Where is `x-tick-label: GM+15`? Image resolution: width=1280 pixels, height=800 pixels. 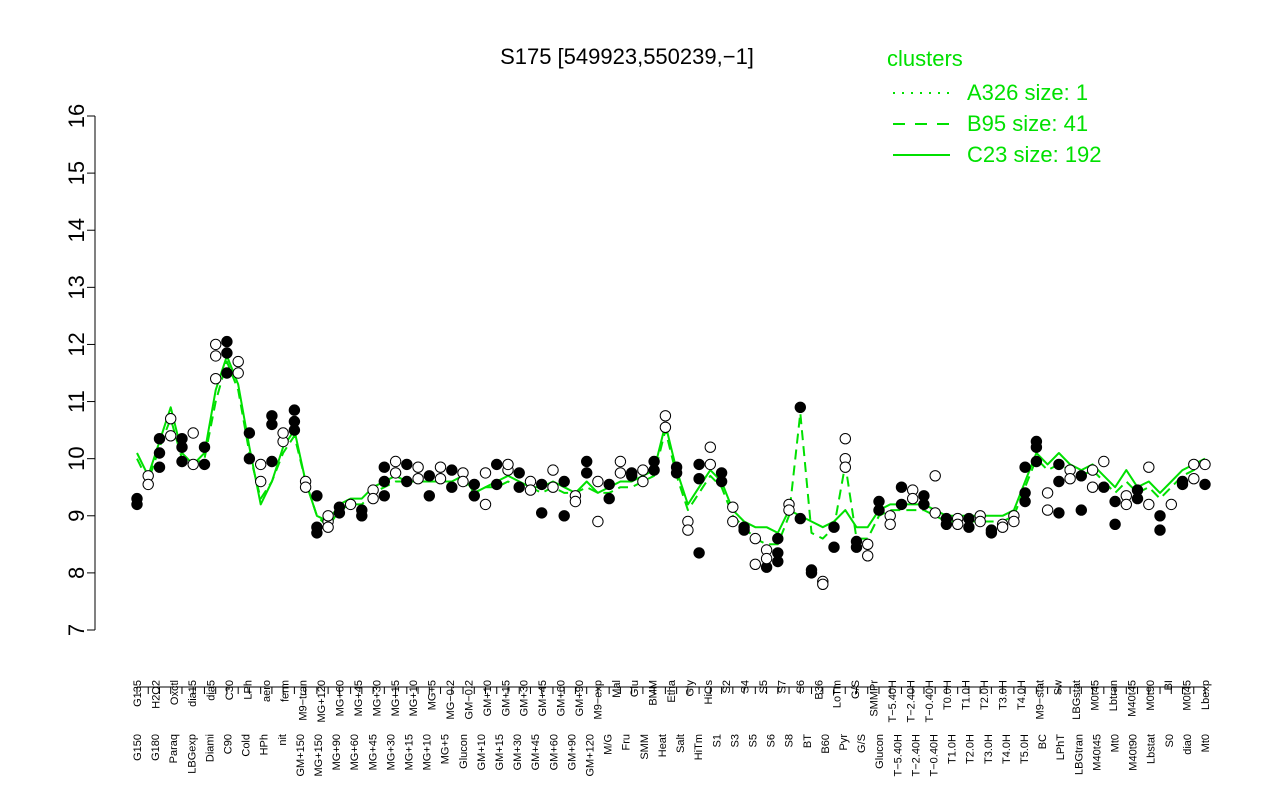 x-tick-label: GM+15 is located at coordinates (506, 698).